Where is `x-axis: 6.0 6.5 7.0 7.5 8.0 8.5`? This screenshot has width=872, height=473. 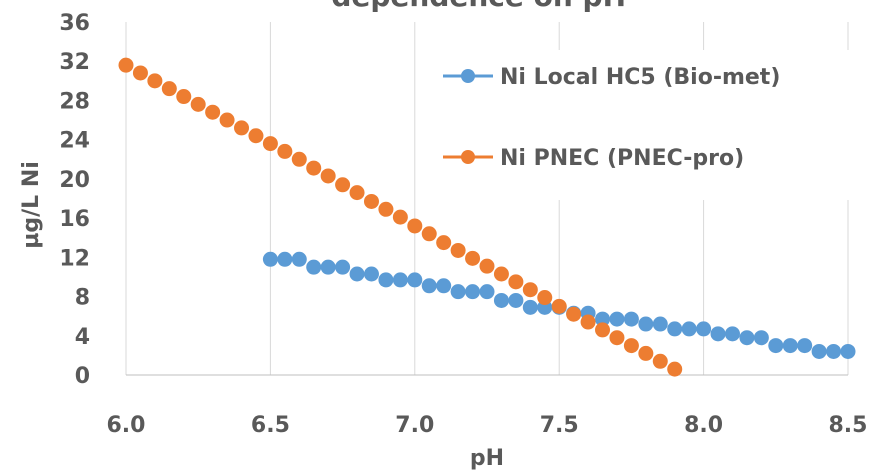 x-axis: 6.0 6.5 7.0 7.5 8.0 8.5 is located at coordinates (487, 425).